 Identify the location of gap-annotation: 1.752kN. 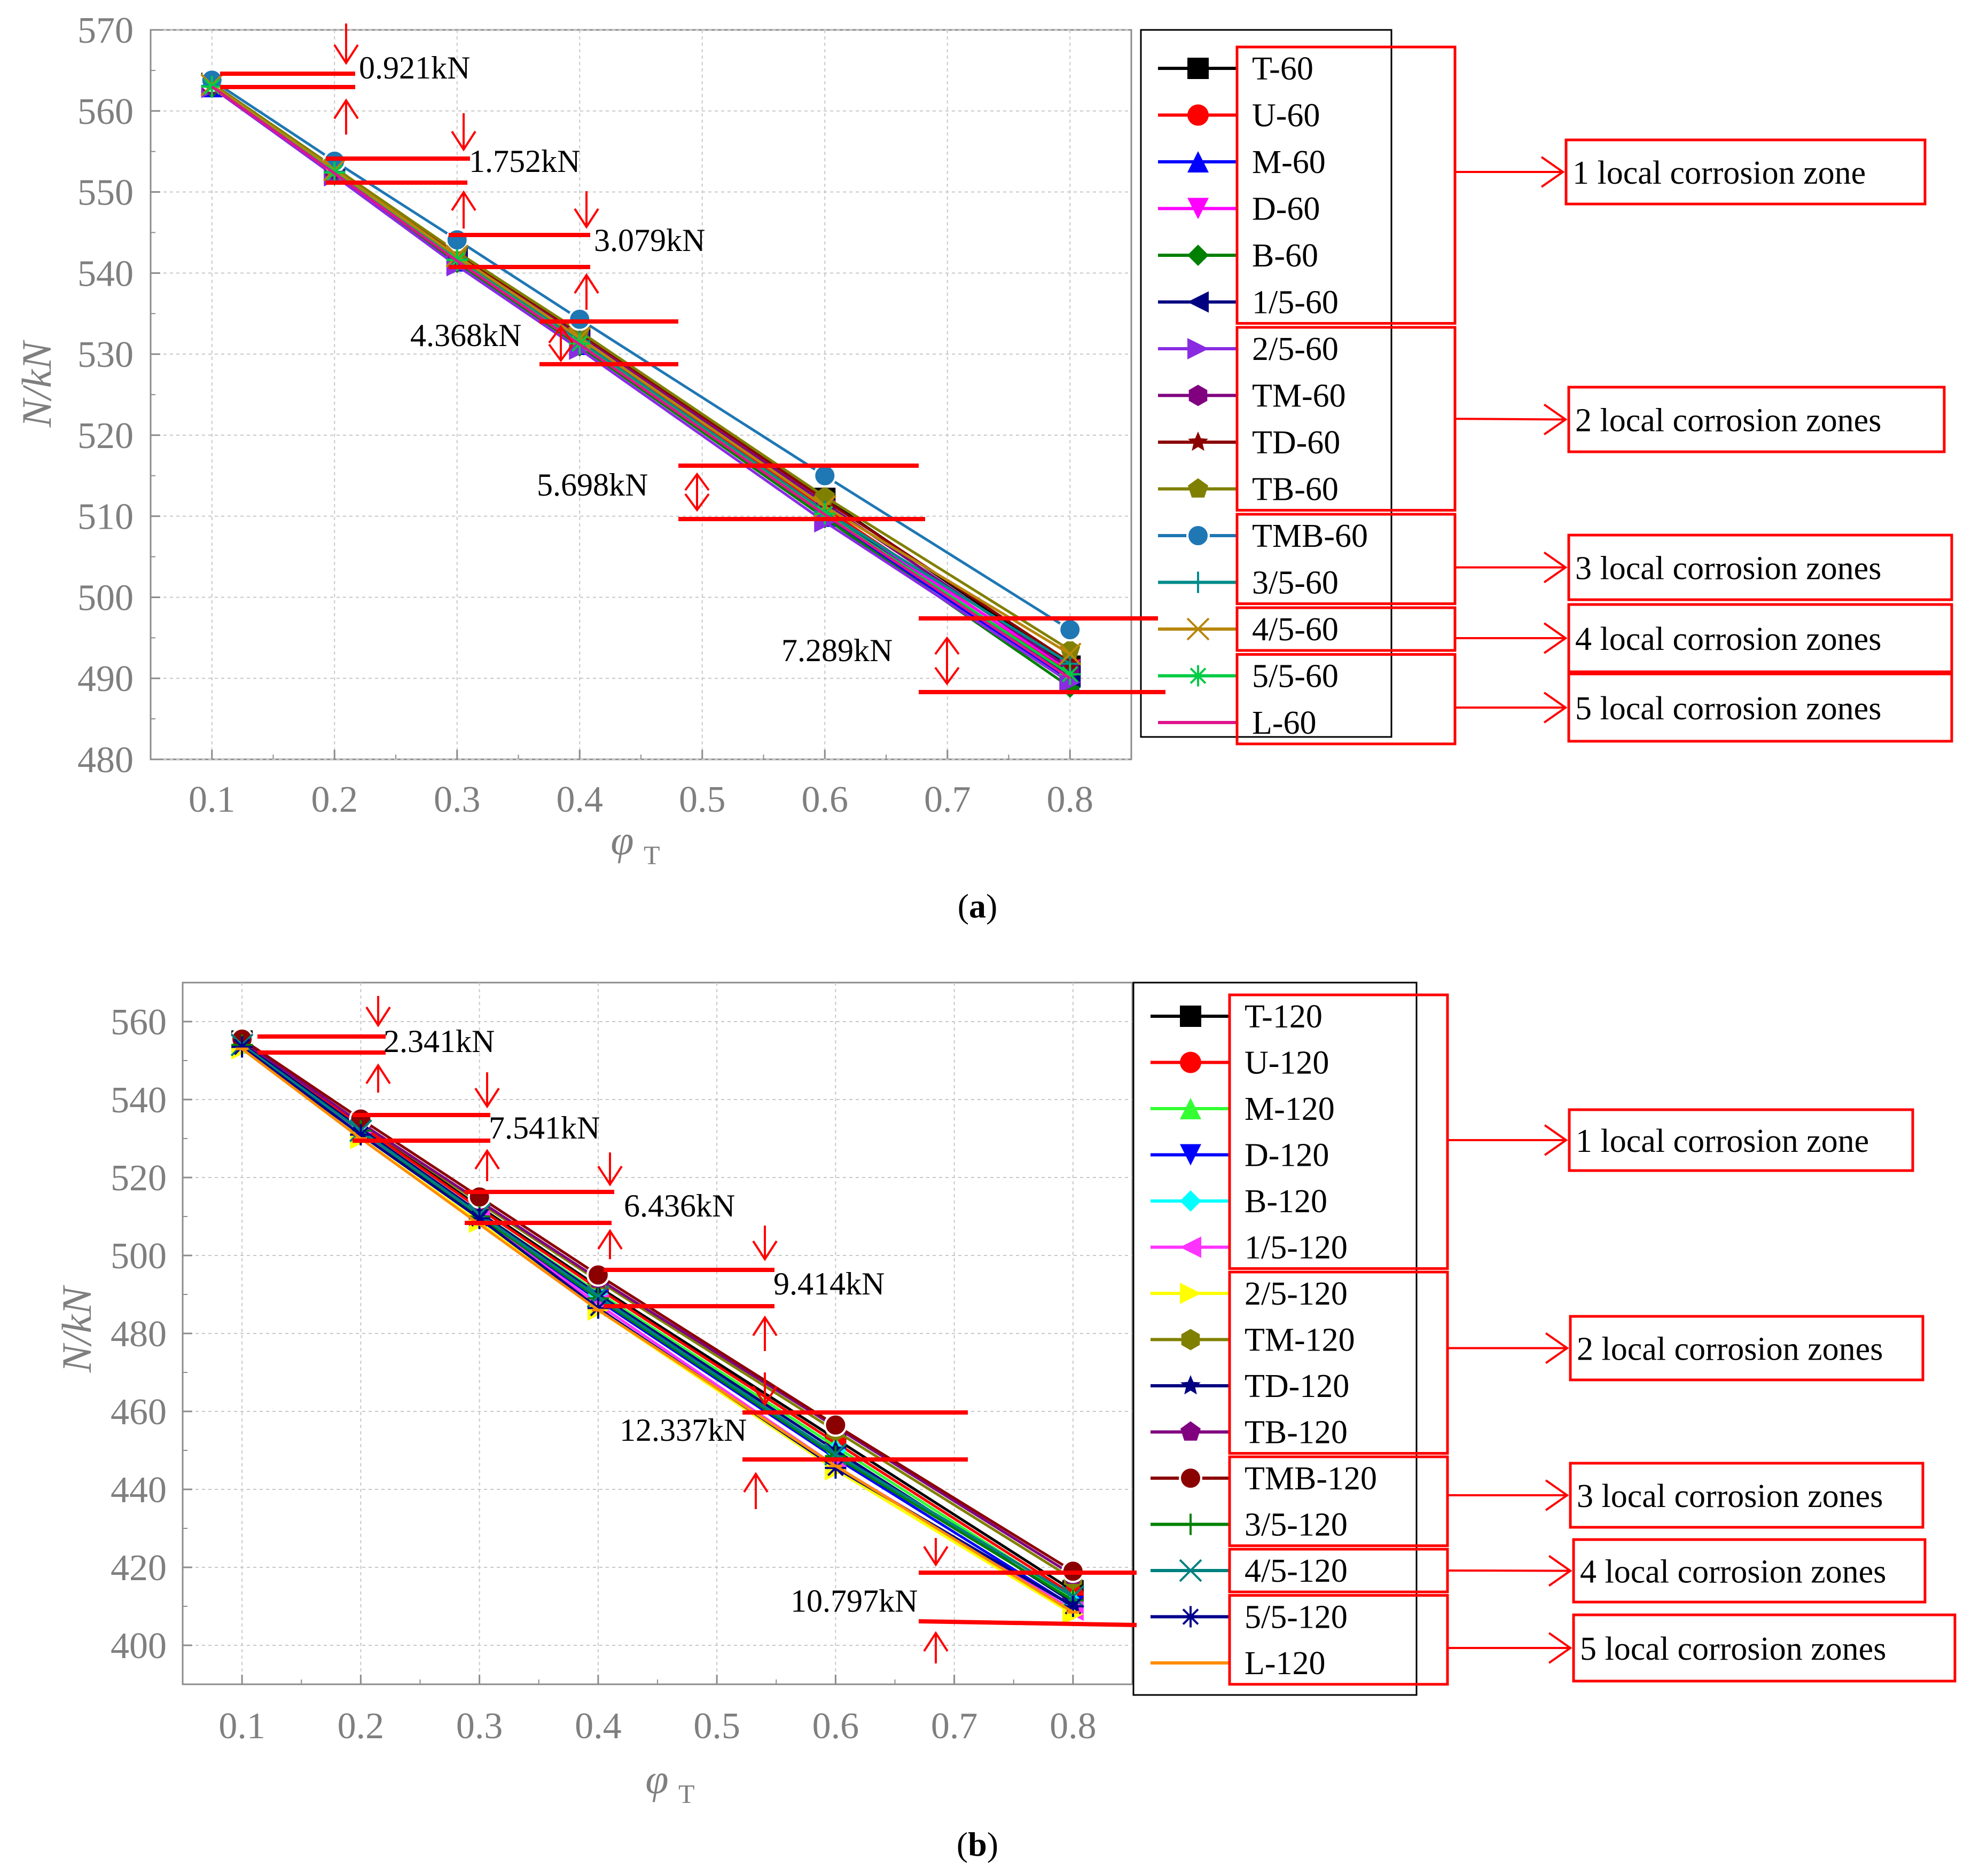
(453, 171).